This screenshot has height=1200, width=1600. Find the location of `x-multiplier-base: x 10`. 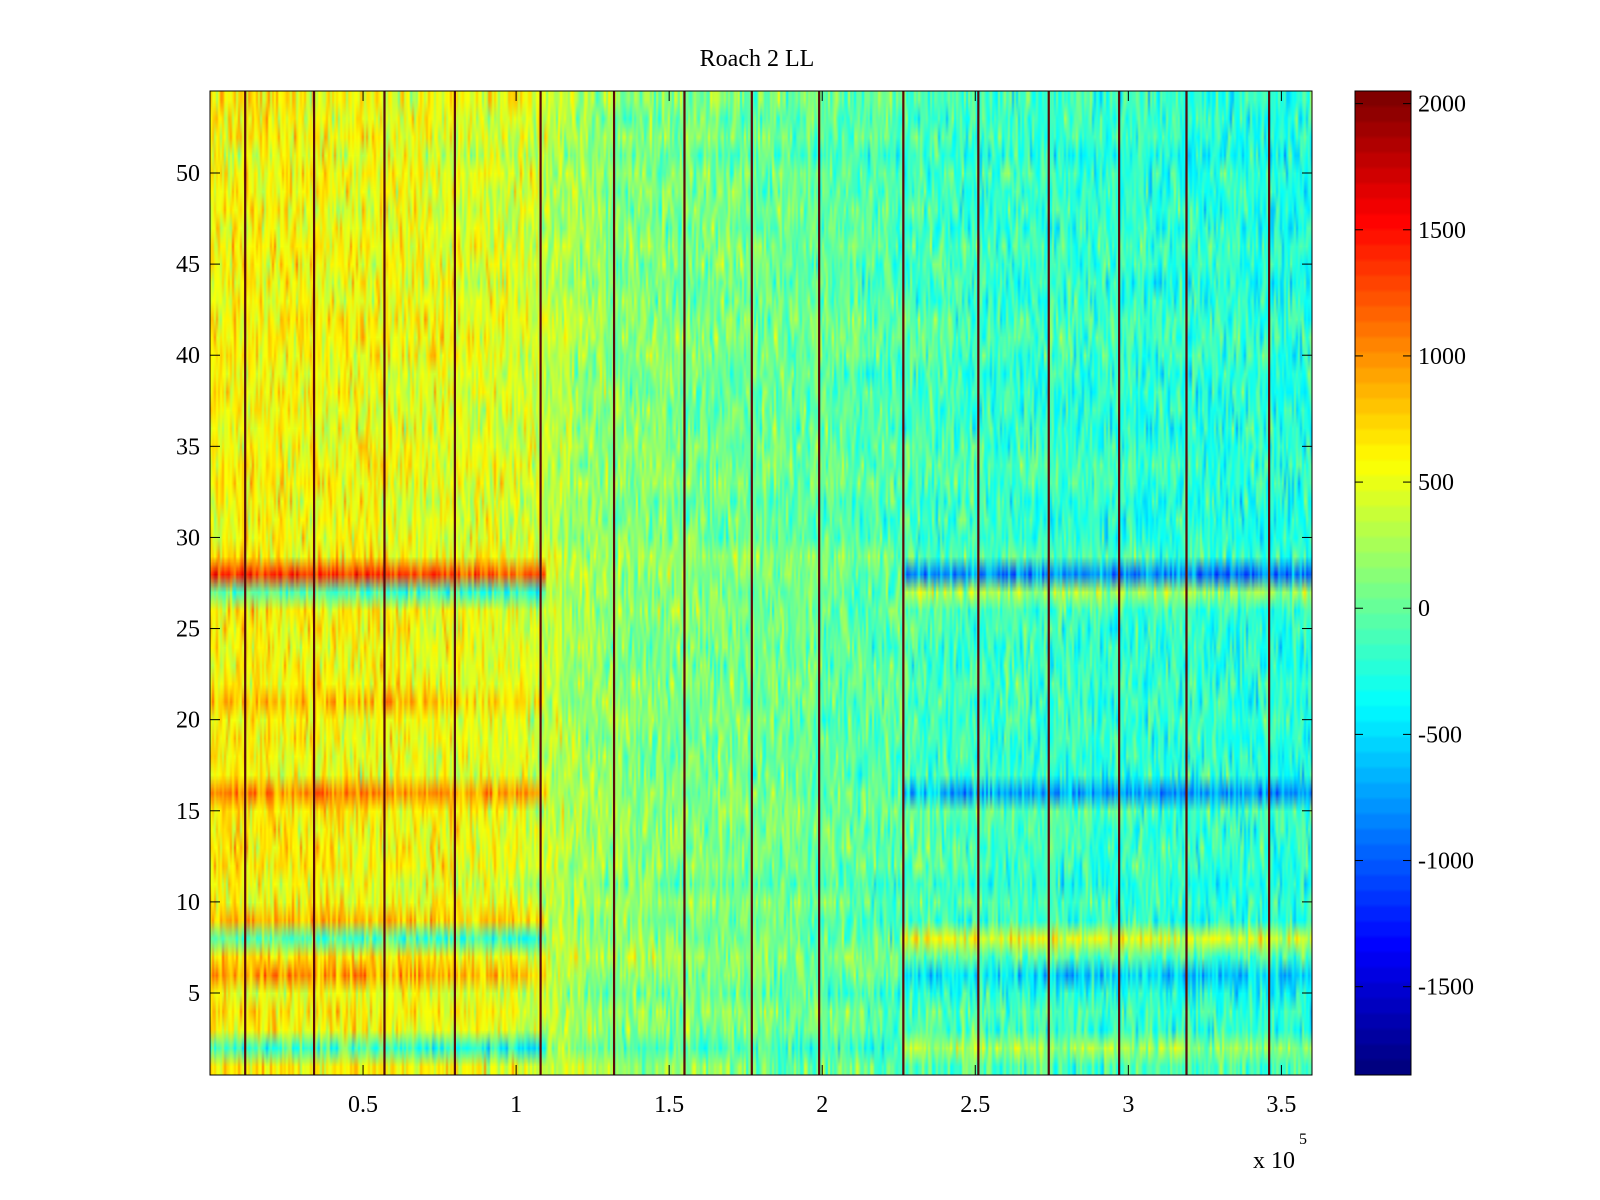

x-multiplier-base: x 10 is located at coordinates (1274, 1161).